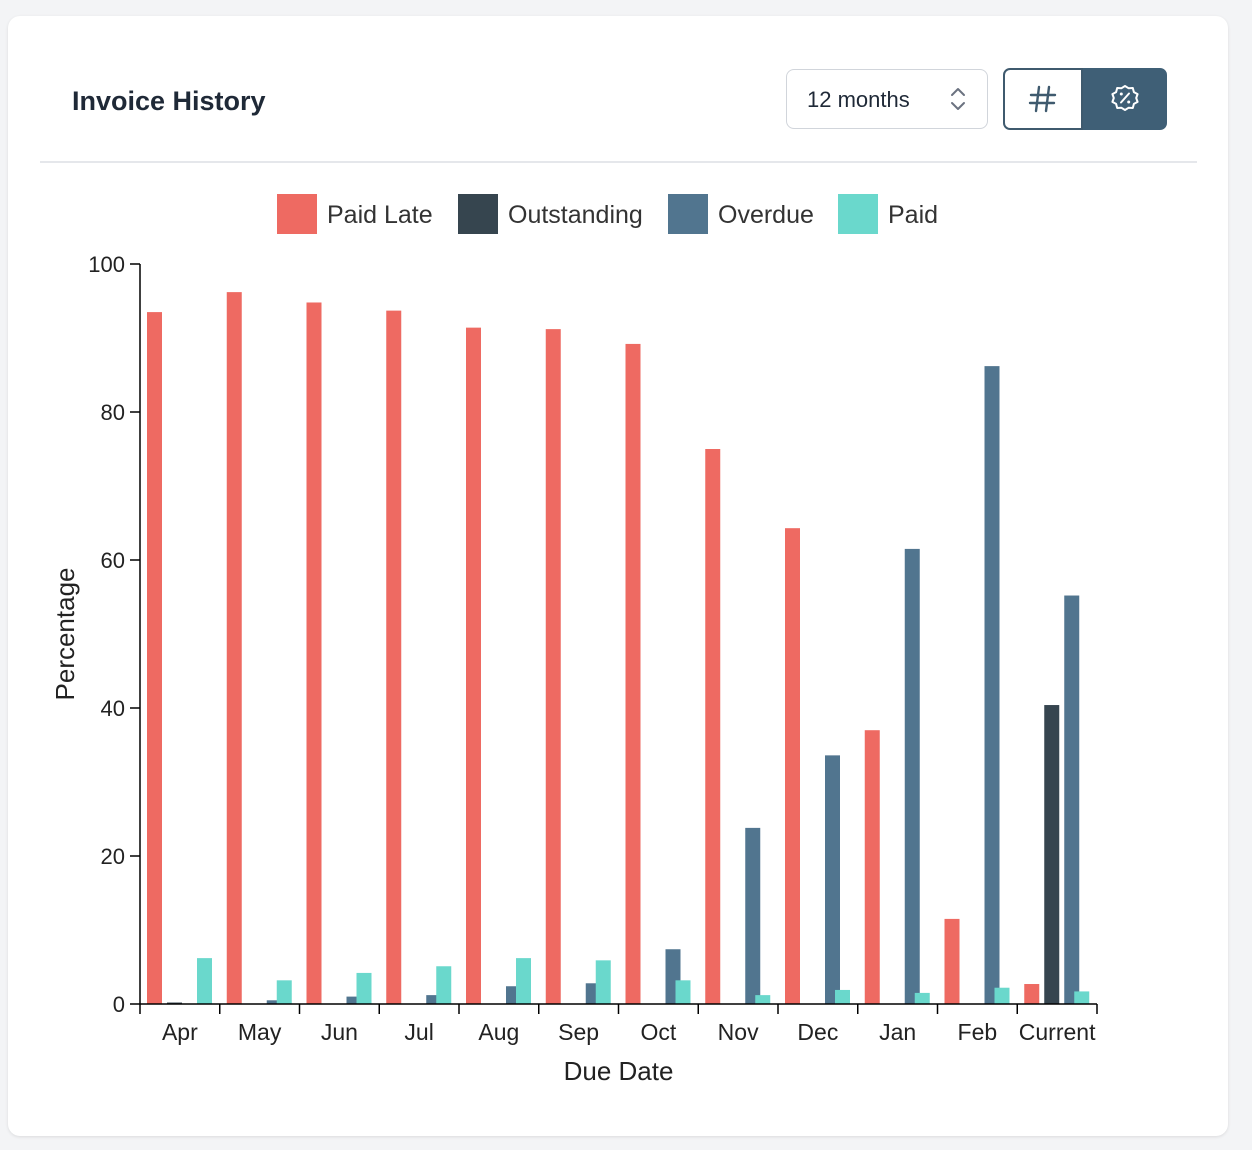 Image resolution: width=1252 pixels, height=1150 pixels. I want to click on x-tick-label: Aug, so click(498, 1032).